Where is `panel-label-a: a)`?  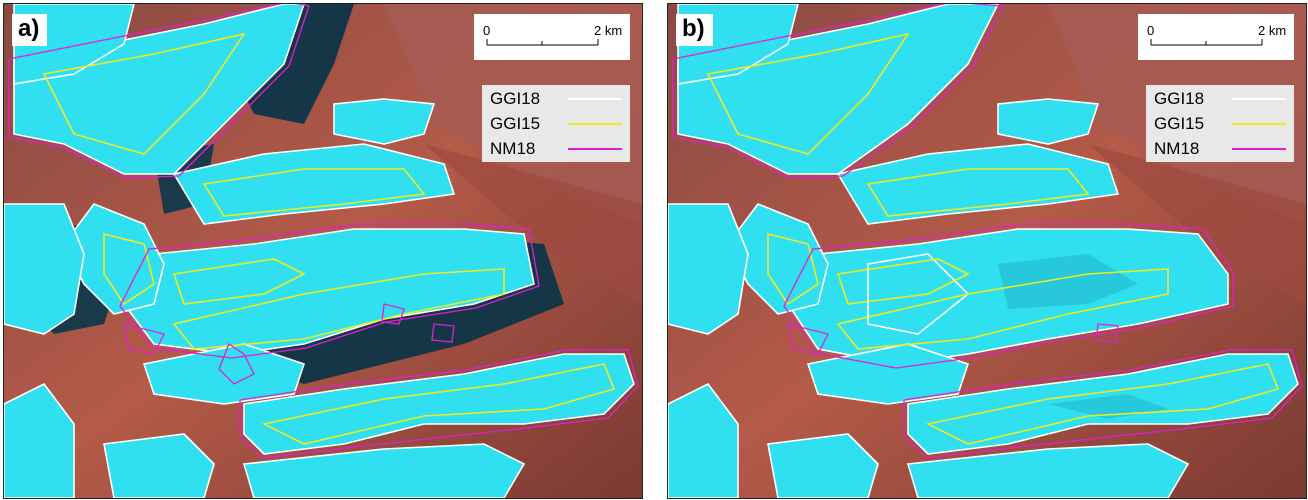 panel-label-a: a) is located at coordinates (30, 30).